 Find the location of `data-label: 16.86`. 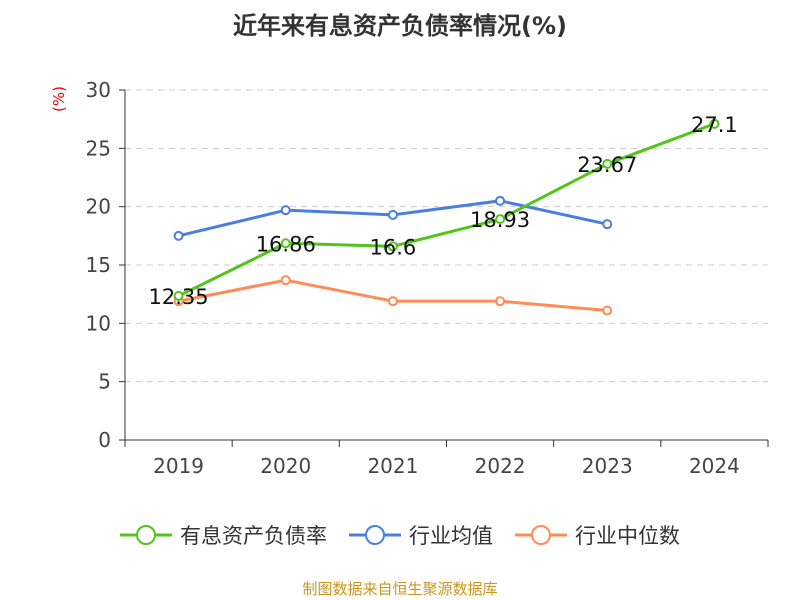

data-label: 16.86 is located at coordinates (286, 244).